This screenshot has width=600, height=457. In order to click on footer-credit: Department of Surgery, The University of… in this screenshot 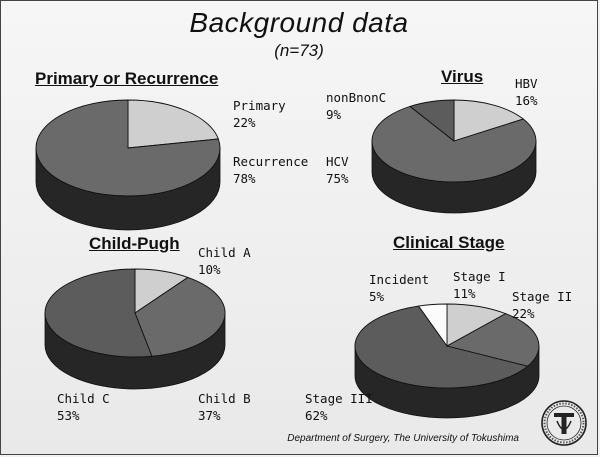, I will do `click(403, 438)`.